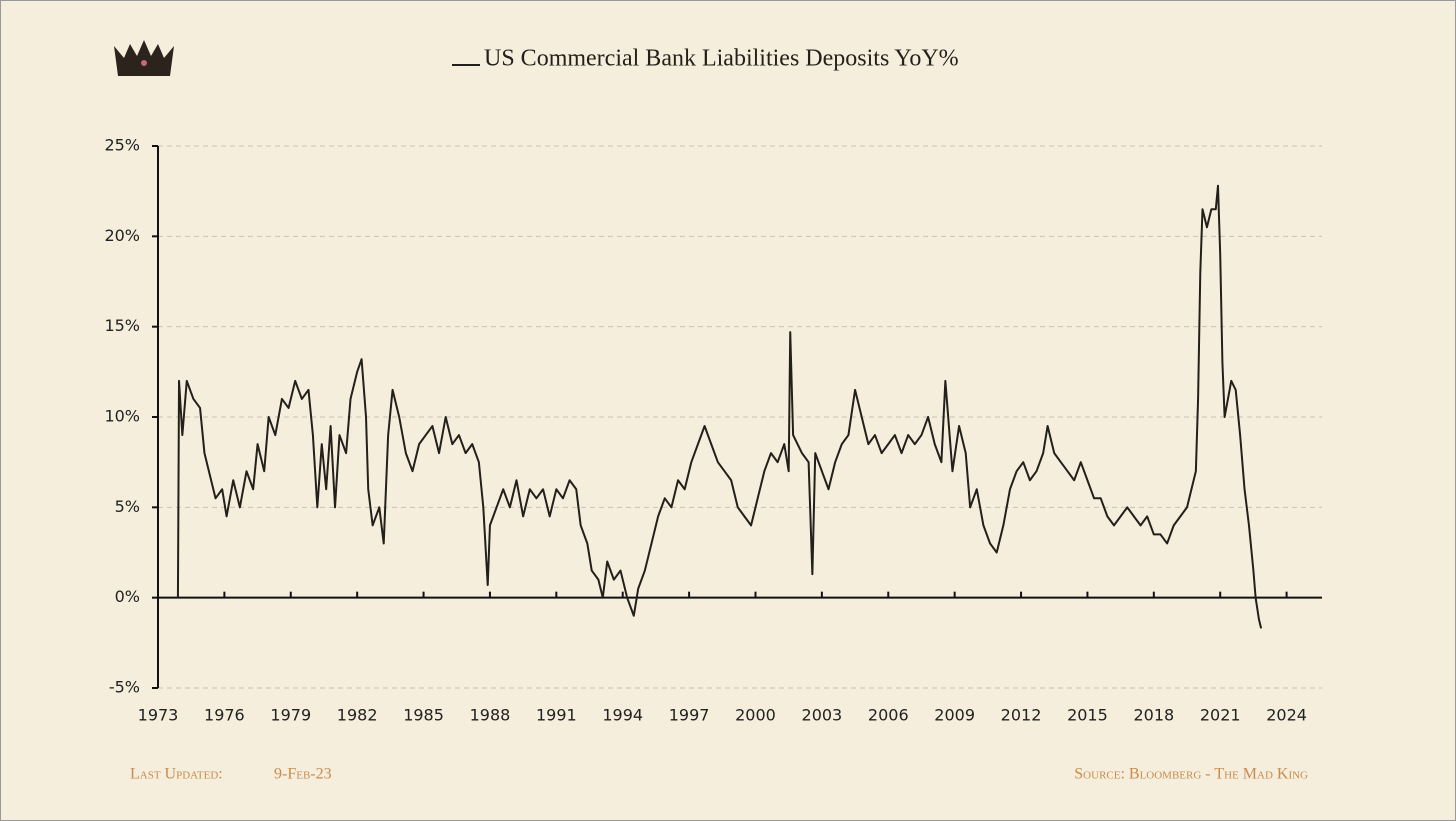  I want to click on y-tick-label: 0%, so click(127, 596).